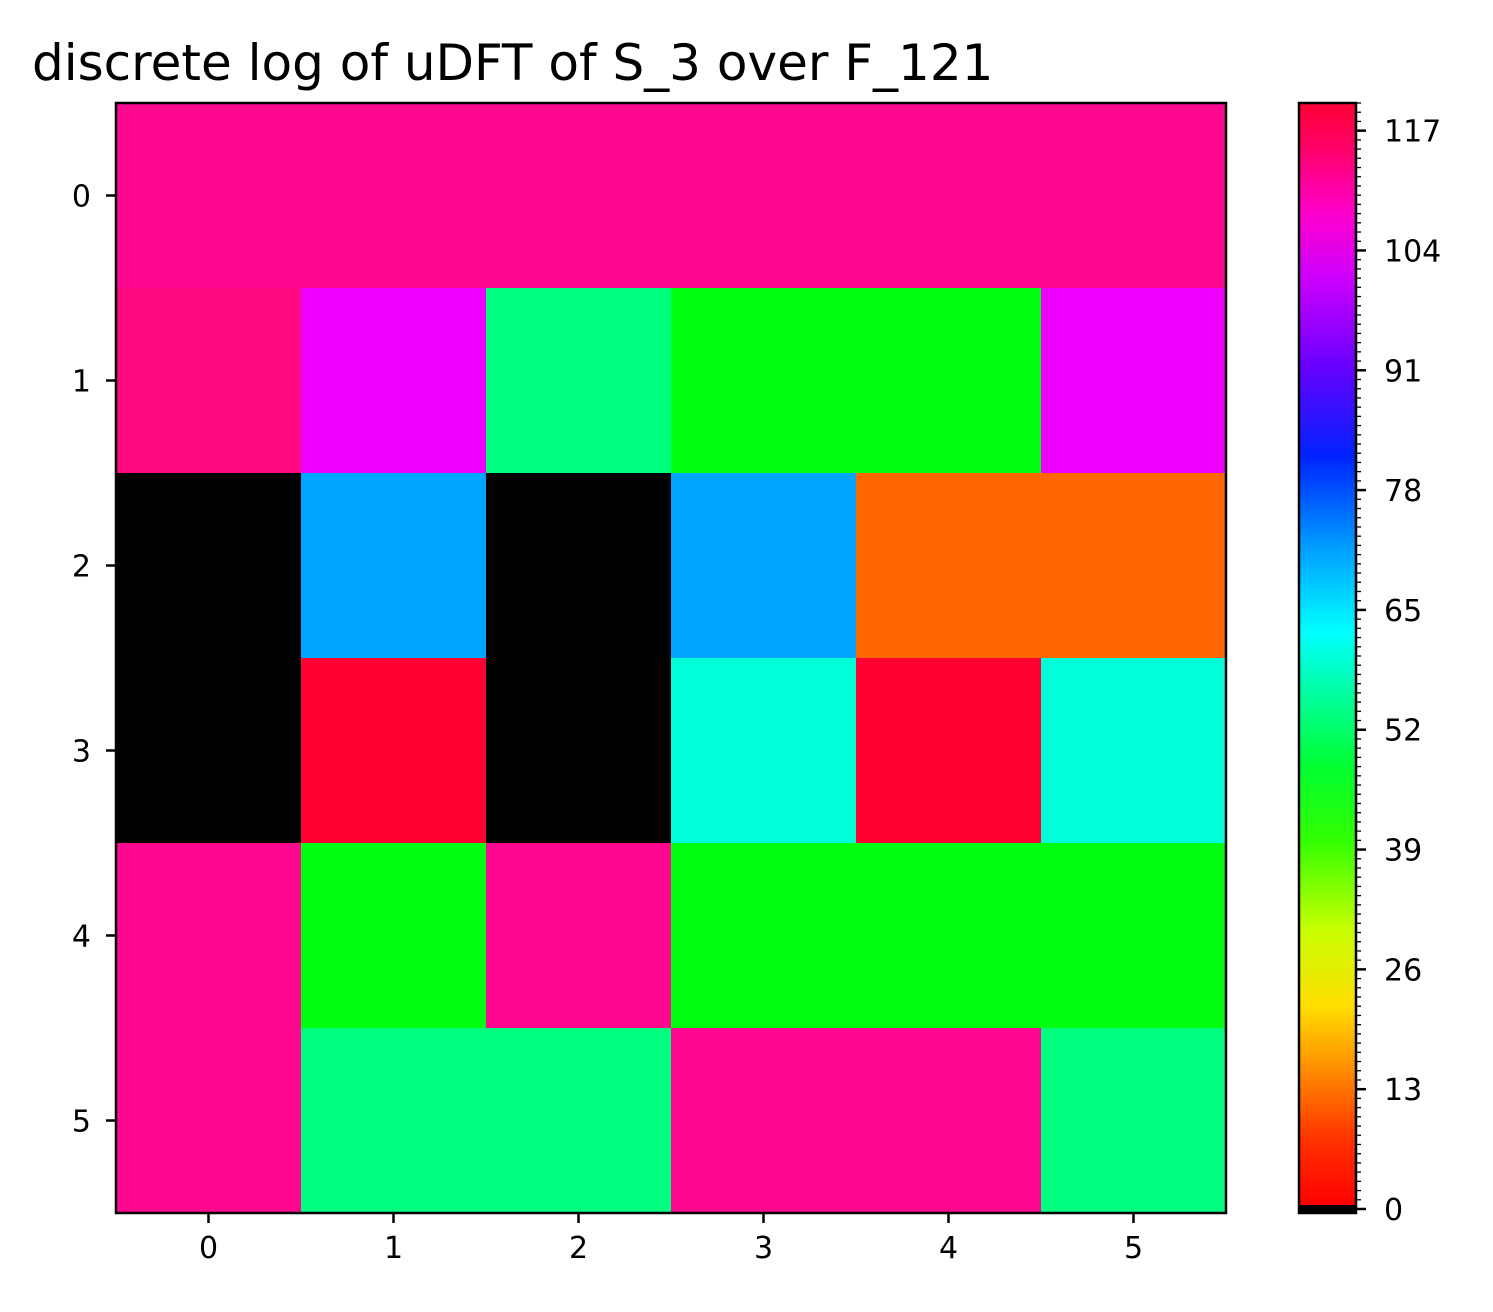 The width and height of the screenshot is (1493, 1312). Describe the element at coordinates (578, 1248) in the screenshot. I see `x-tick-label: 2` at that location.